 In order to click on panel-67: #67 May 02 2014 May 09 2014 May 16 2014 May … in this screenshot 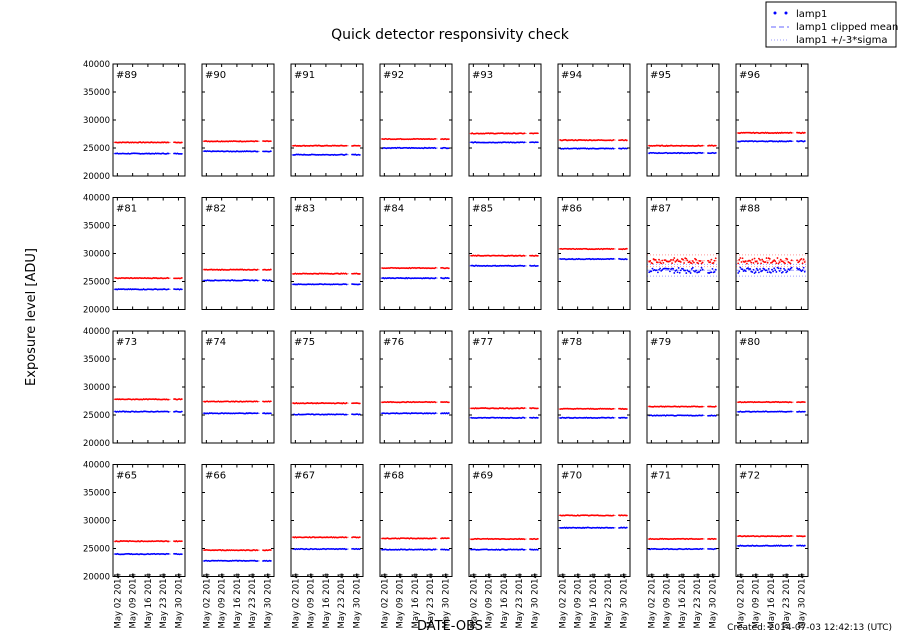, I will do `click(327, 546)`.